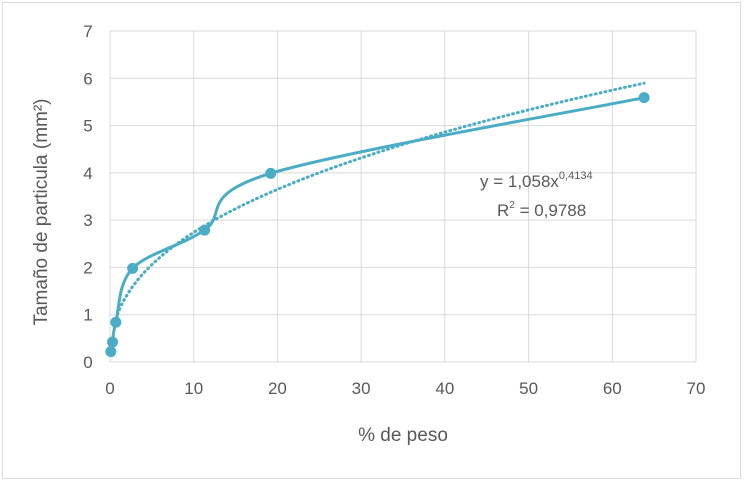 The width and height of the screenshot is (745, 483). Describe the element at coordinates (87, 197) in the screenshot. I see `y-tick-labels: 0 1 2 3 4 5 6 7` at that location.